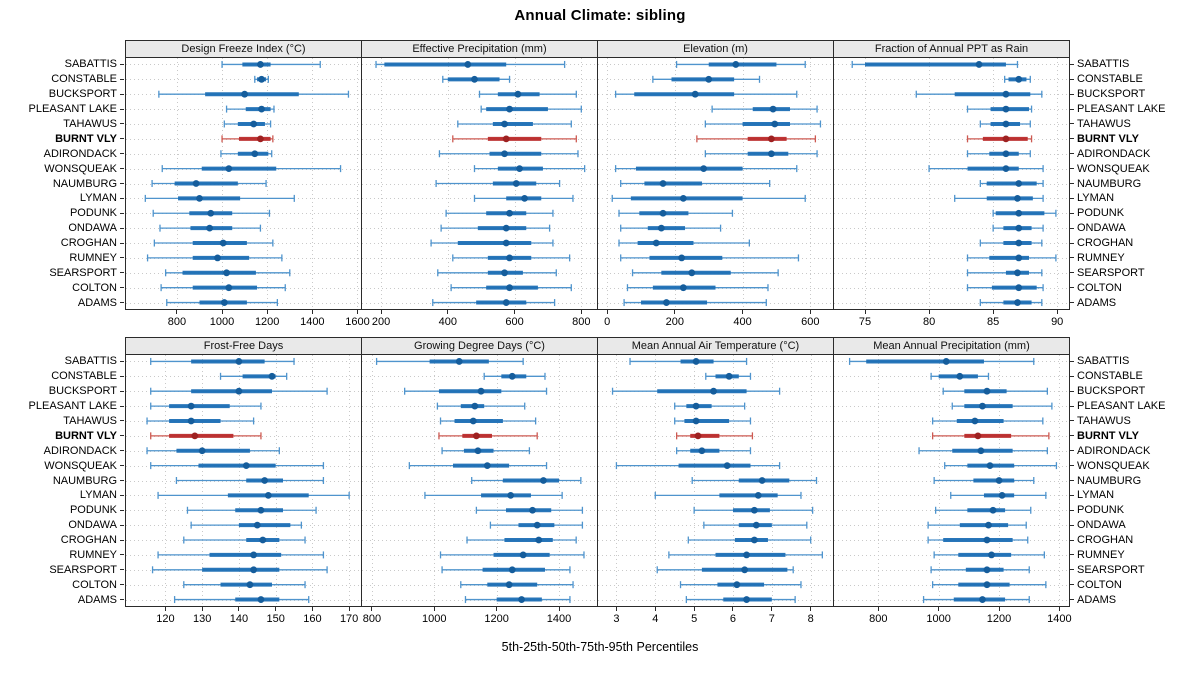  What do you see at coordinates (98, 198) in the screenshot?
I see `site-label-left: LYMAN` at bounding box center [98, 198].